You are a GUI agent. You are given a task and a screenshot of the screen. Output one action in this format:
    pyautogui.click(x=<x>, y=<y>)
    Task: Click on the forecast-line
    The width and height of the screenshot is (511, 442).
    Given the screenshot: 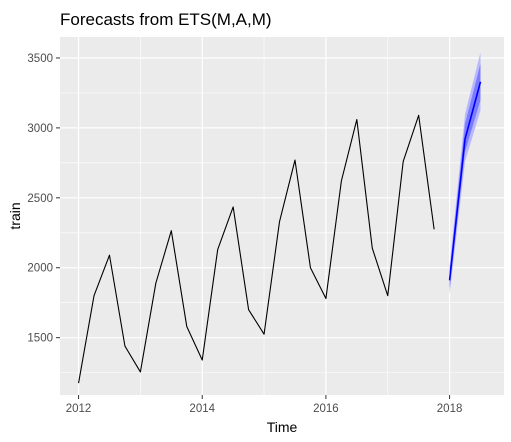 What is the action you would take?
    pyautogui.click(x=465, y=181)
    